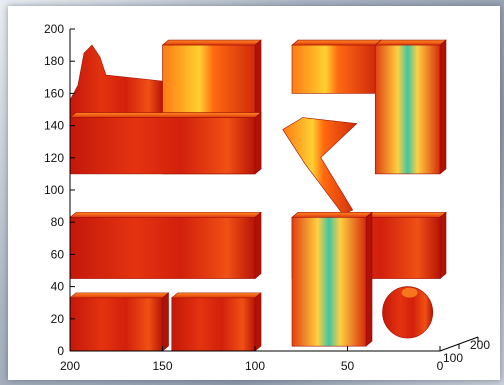  I want to click on y-tick-label: 140, so click(54, 126).